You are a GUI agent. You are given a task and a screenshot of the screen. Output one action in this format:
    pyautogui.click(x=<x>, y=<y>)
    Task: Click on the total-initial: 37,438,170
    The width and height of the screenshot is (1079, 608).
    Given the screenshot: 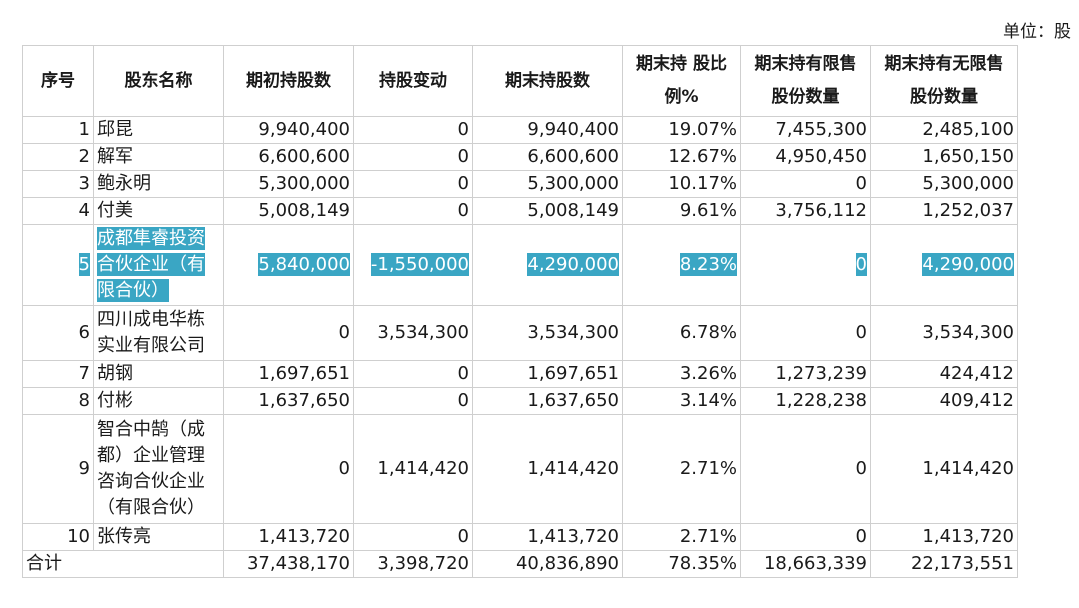 What is the action you would take?
    pyautogui.click(x=288, y=564)
    